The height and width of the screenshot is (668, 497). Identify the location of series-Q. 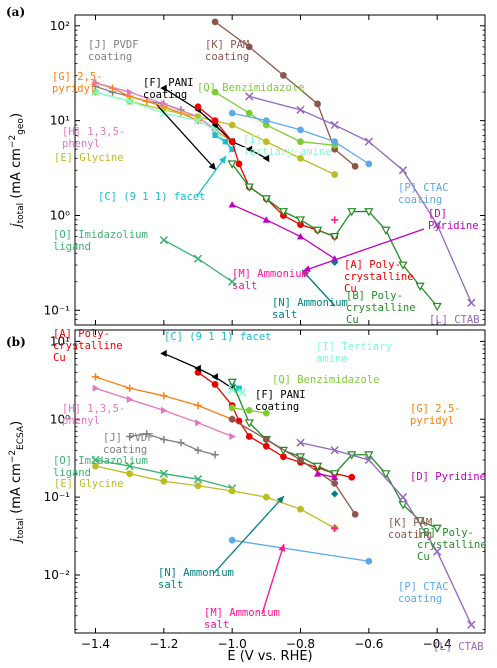
(249, 410).